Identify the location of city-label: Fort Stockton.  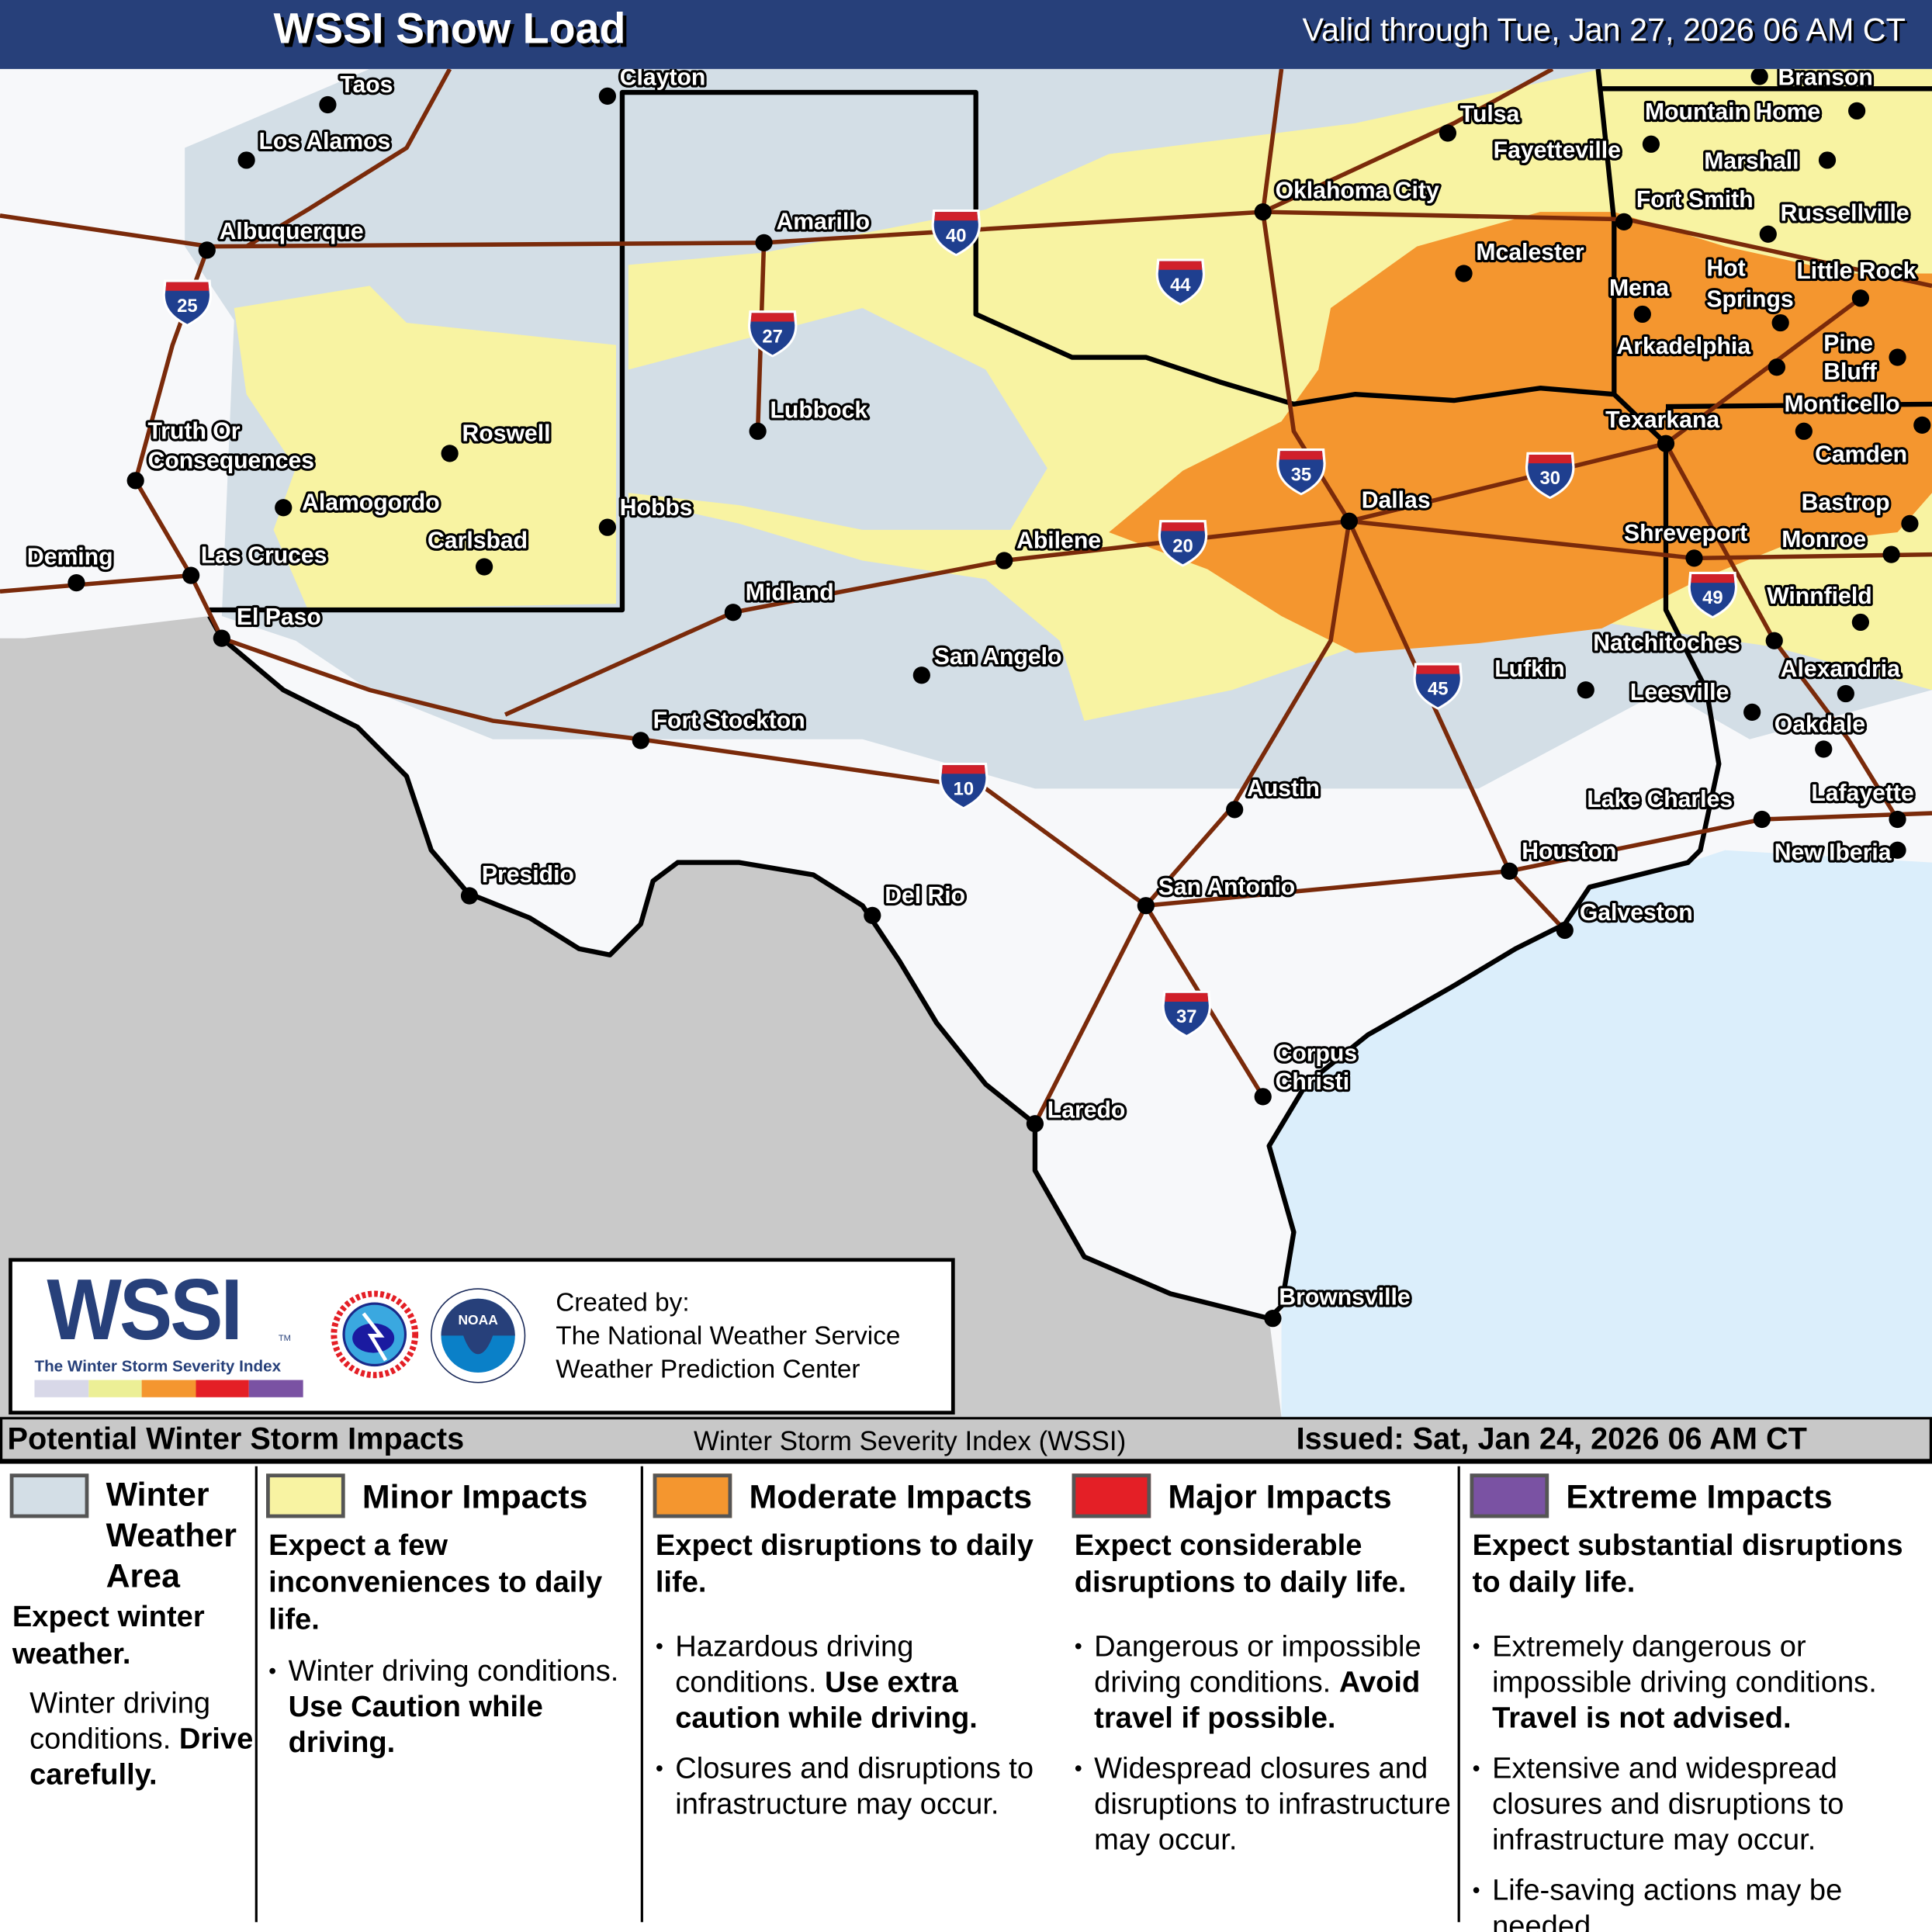
(729, 721).